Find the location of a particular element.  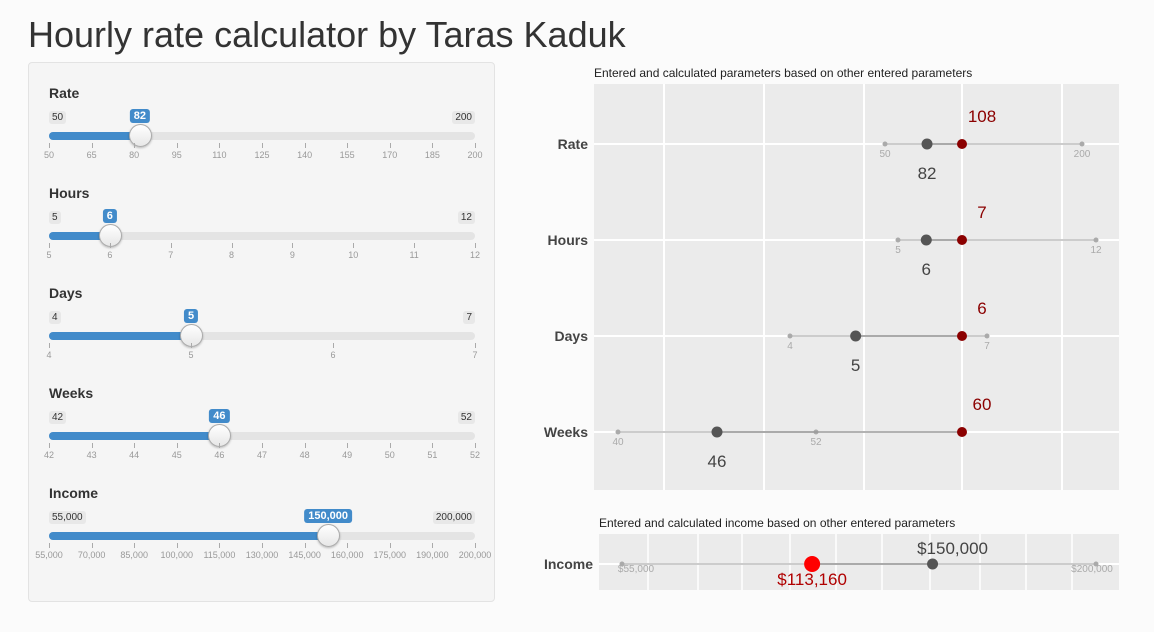

weeks-tick-label: 50 is located at coordinates (389, 455).